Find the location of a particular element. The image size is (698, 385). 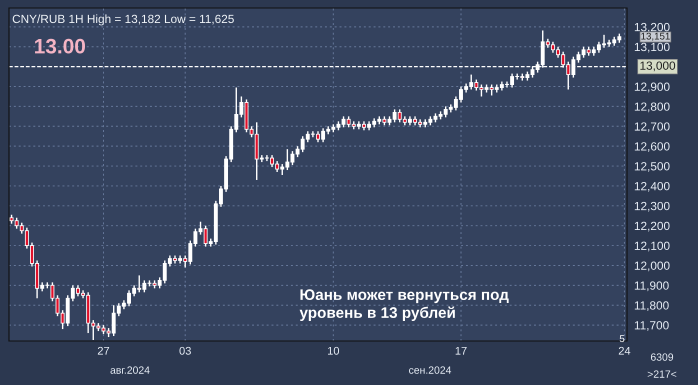

text: CNY/RUB 1H High = 13,182 Low = 11,625 is located at coordinates (123, 20).